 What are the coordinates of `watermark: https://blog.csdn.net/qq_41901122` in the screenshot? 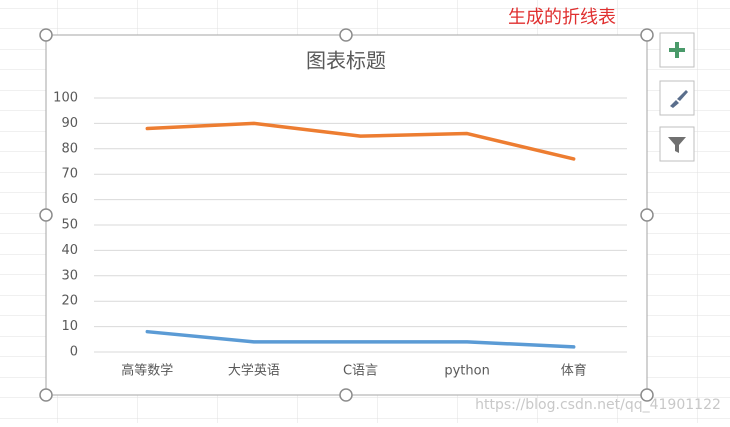 It's located at (598, 405).